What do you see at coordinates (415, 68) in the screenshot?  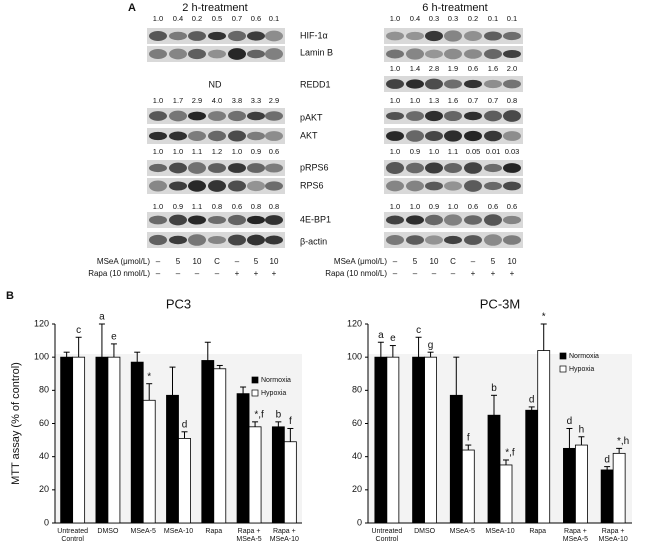 I see `quantification: 1.4` at bounding box center [415, 68].